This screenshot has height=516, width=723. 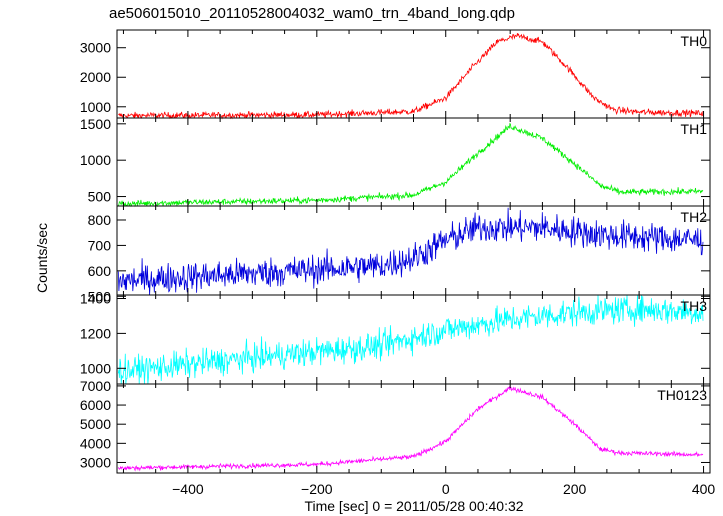 I want to click on x-axis-label: Time [sec] 0 = 2011/05/28 00:40:32, so click(x=413, y=506).